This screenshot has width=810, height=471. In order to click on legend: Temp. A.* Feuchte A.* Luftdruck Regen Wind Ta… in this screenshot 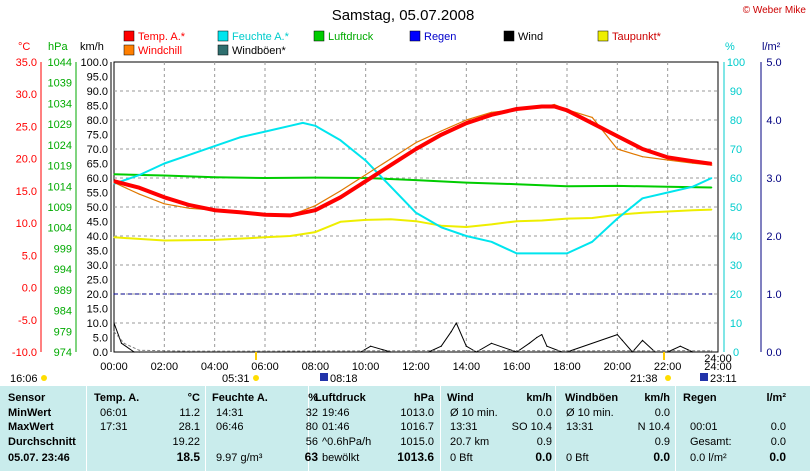, I will do `click(392, 43)`.